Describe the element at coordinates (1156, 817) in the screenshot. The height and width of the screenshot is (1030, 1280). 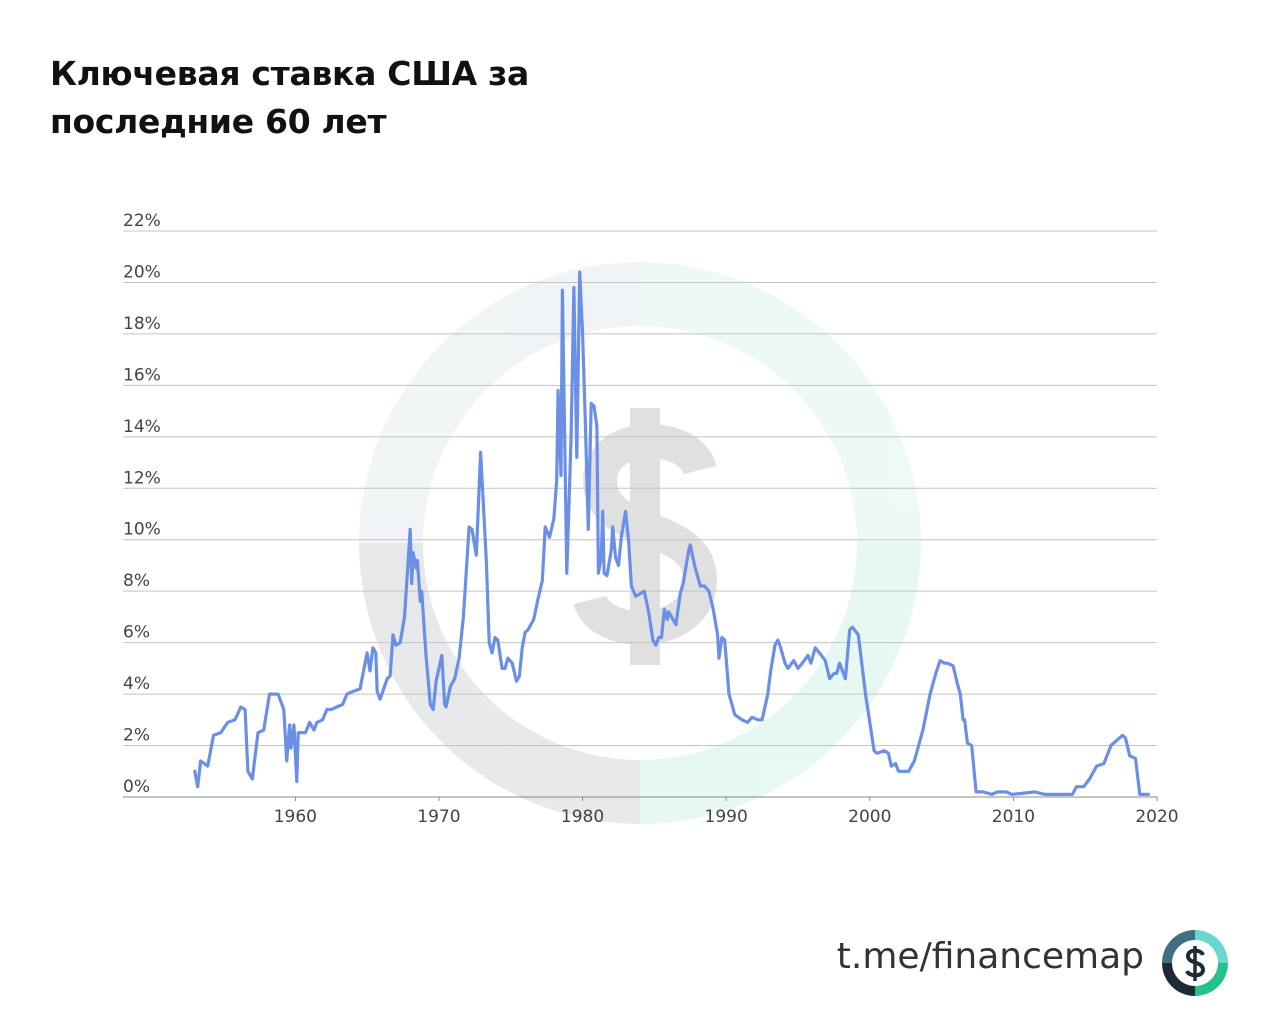
I see `x-tick-label: 2020` at that location.